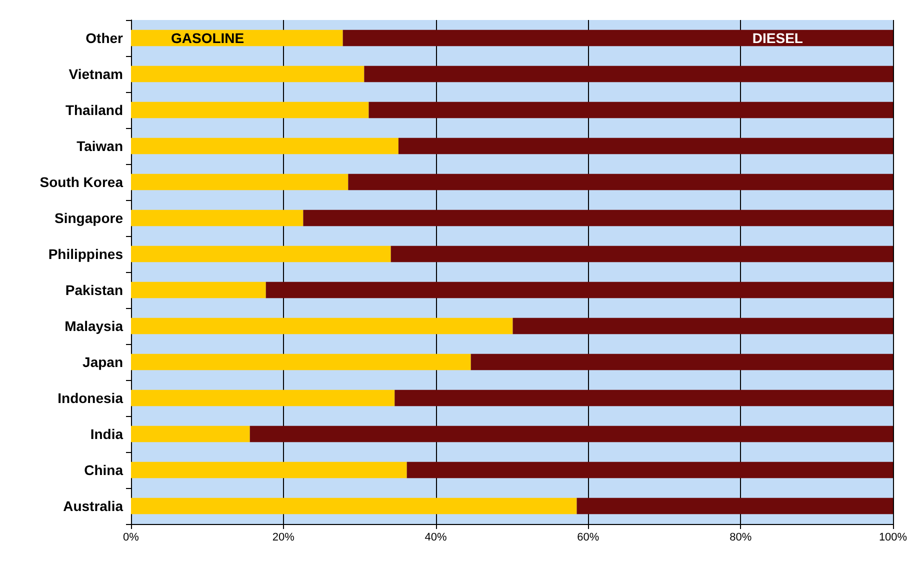 Image resolution: width=922 pixels, height=567 pixels. What do you see at coordinates (778, 38) in the screenshot?
I see `series-label: DIESEL` at bounding box center [778, 38].